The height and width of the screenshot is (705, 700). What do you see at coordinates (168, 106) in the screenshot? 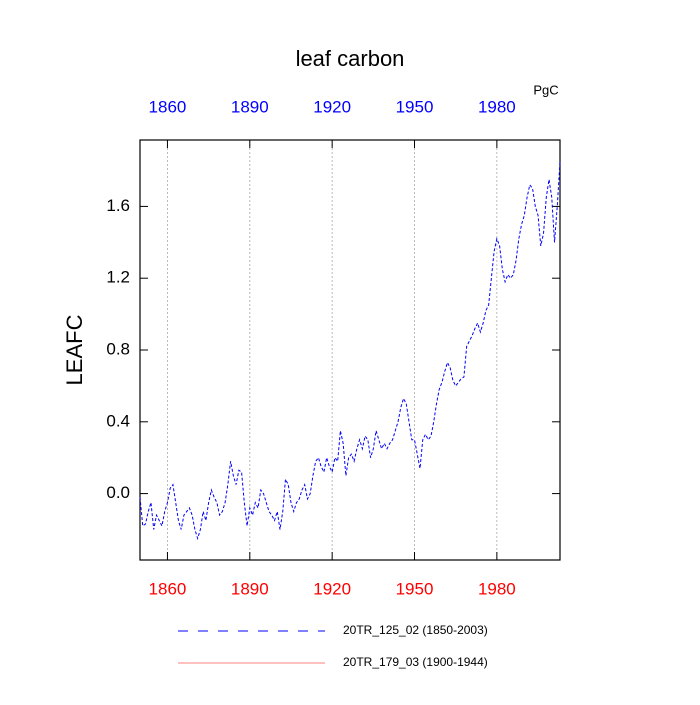
I see `x2-tick-label: 1860` at bounding box center [168, 106].